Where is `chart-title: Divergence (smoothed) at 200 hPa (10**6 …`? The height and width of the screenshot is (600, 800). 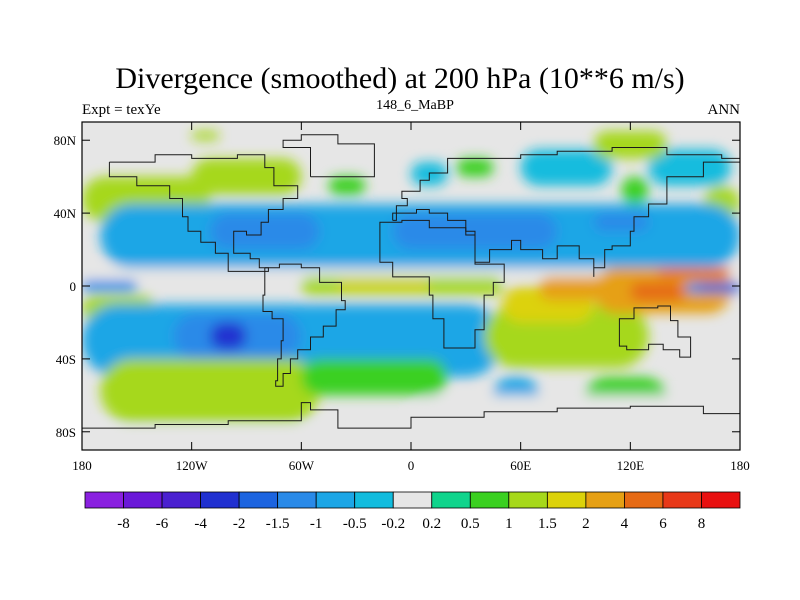 chart-title: Divergence (smoothed) at 200 hPa (10**6 … is located at coordinates (400, 78).